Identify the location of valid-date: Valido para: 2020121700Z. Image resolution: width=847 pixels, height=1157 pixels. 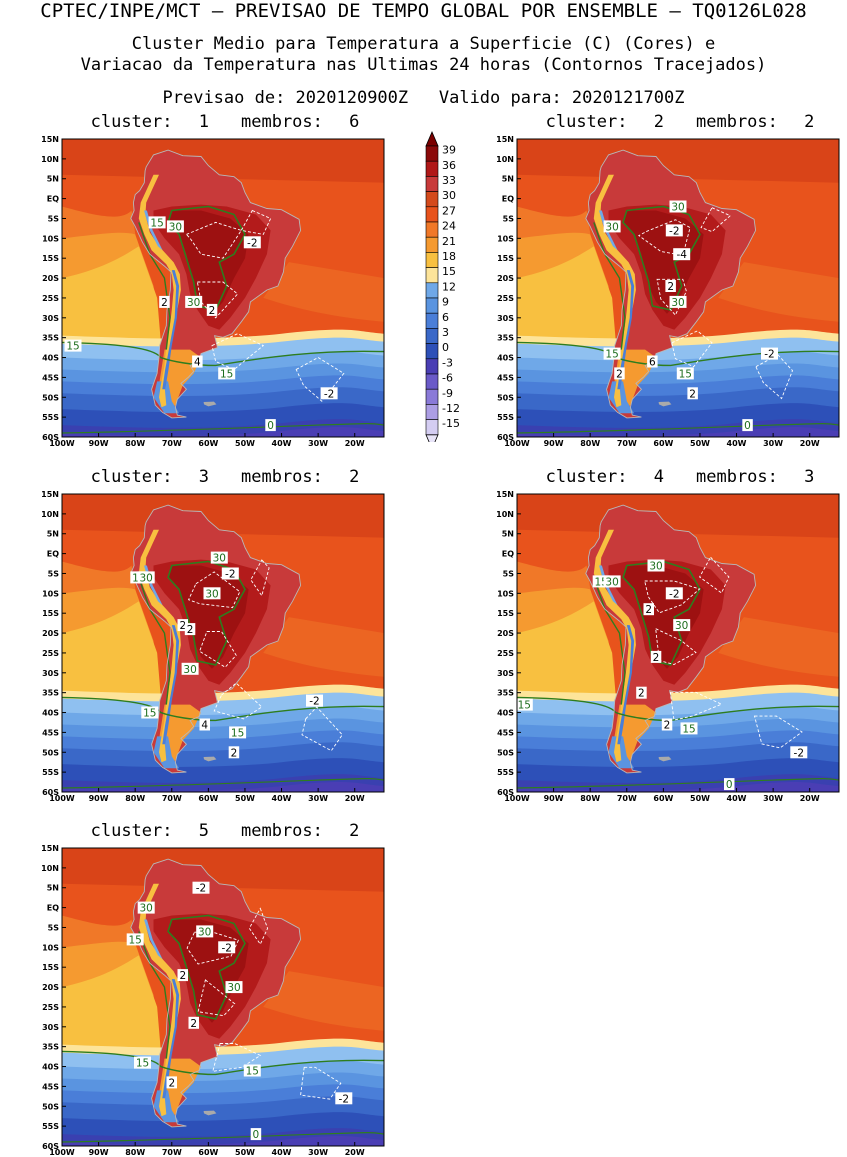
(561, 98).